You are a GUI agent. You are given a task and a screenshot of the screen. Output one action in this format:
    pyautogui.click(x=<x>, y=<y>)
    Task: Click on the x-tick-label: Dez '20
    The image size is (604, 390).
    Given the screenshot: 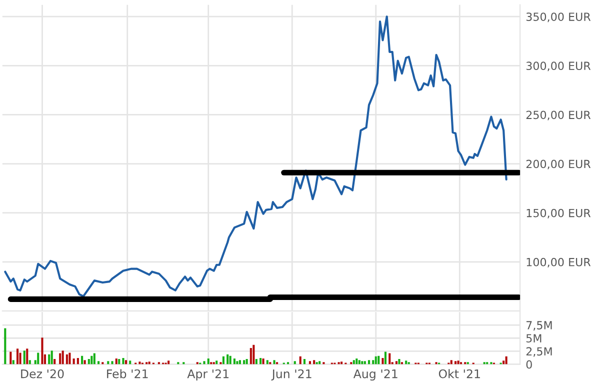 What is the action you would take?
    pyautogui.click(x=42, y=373)
    